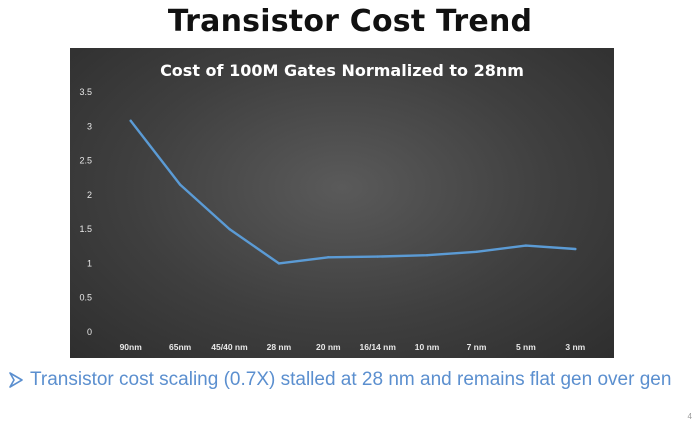 Image resolution: width=700 pixels, height=429 pixels. I want to click on x-tick-label: 3 nm, so click(575, 347).